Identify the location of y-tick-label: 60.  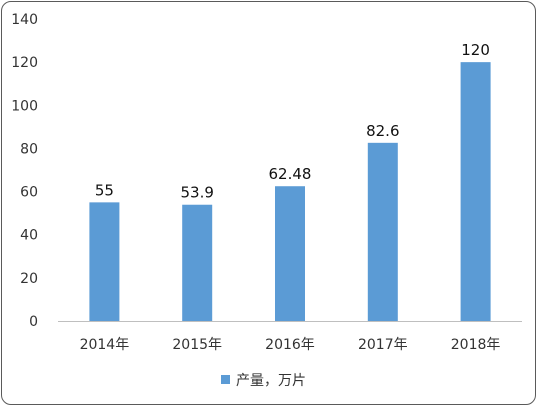
(29, 193).